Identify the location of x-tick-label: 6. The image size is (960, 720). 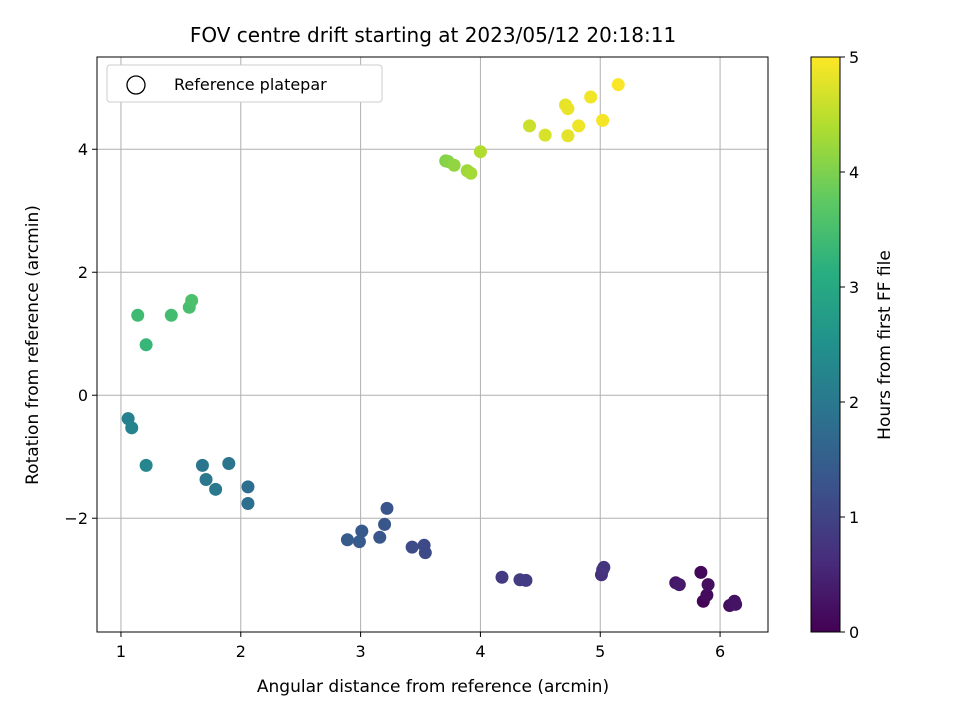
(720, 651).